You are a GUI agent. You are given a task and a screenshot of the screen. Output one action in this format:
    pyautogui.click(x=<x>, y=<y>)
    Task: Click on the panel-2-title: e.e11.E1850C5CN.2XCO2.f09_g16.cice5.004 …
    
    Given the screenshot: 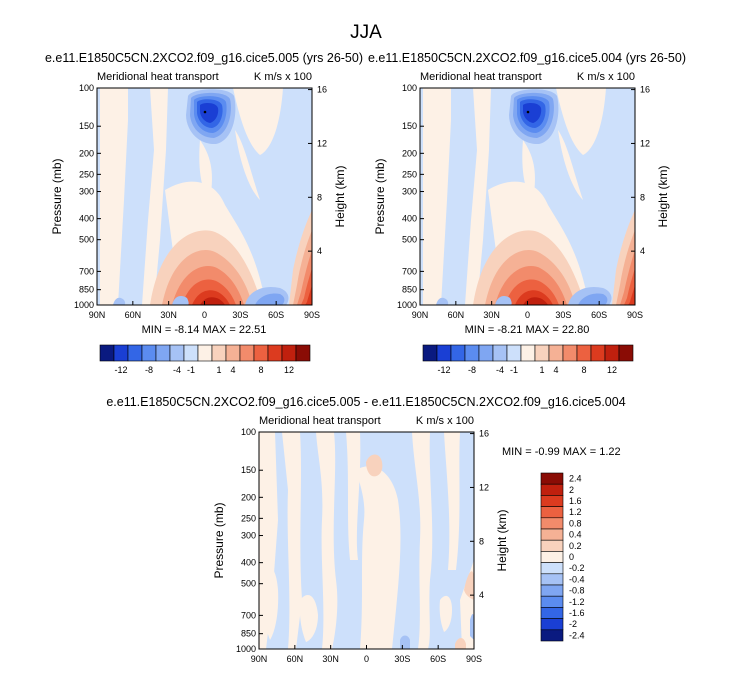 What is the action you would take?
    pyautogui.click(x=527, y=58)
    